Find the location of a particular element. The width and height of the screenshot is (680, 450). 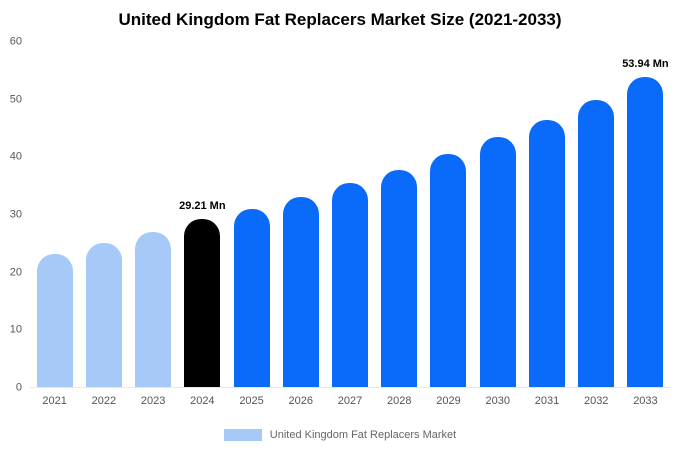

x-tick-label: 2032 is located at coordinates (596, 401).